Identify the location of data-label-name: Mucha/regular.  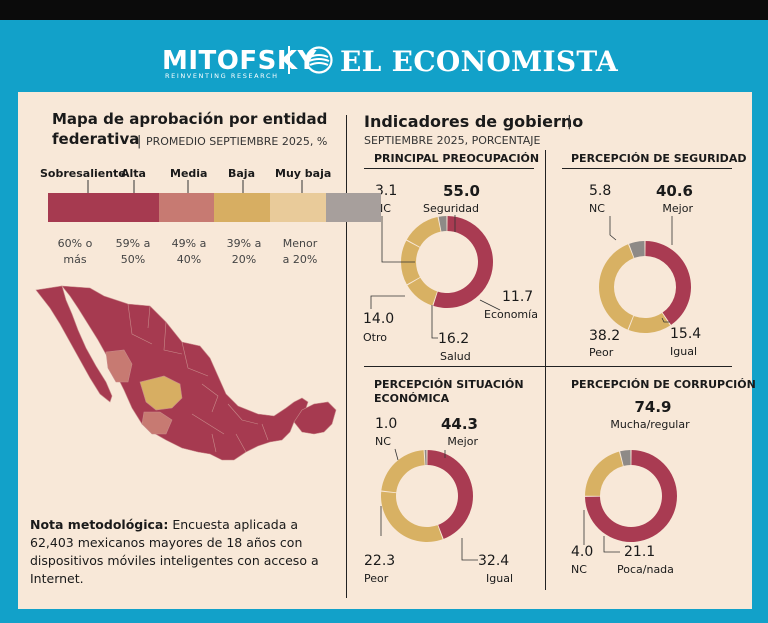
(650, 424).